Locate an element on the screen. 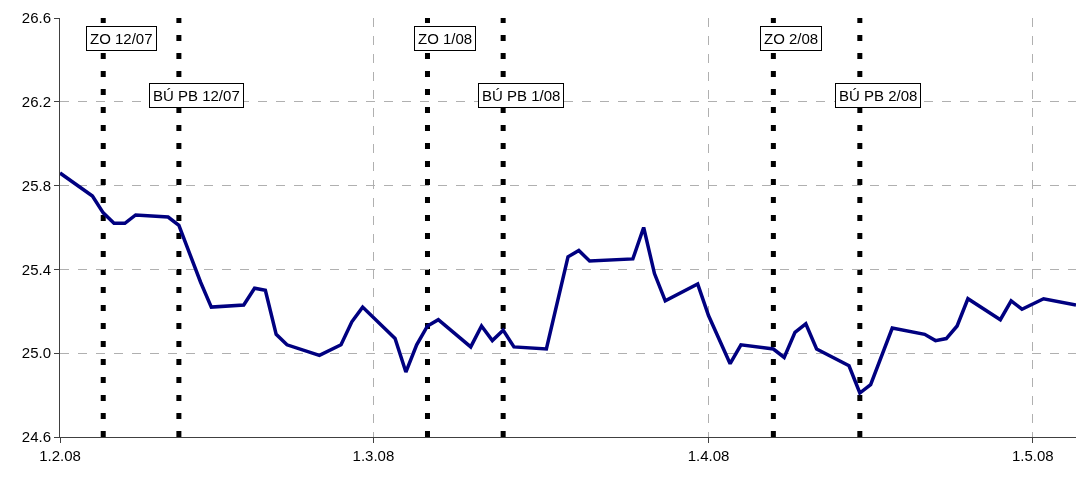  ref-line-label: ZO 2/08 is located at coordinates (791, 38).